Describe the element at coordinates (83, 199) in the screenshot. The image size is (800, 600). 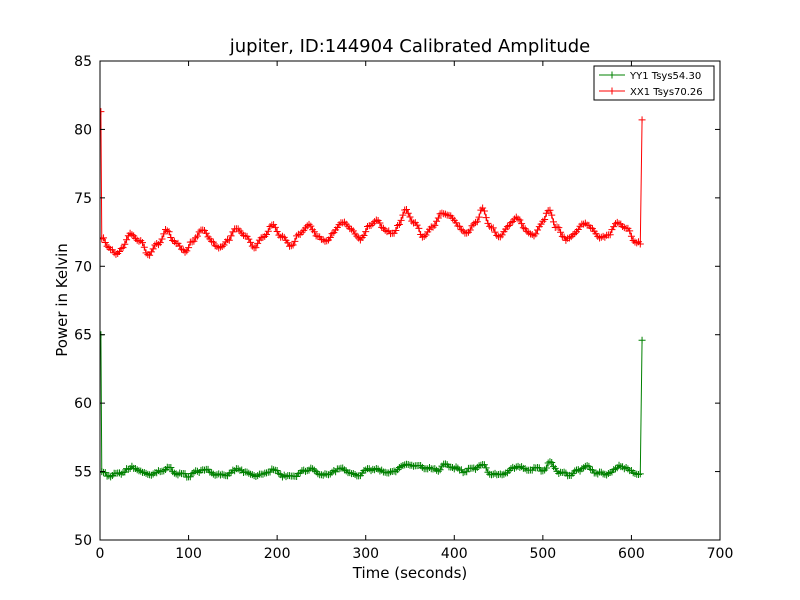
I see `y-tick-label: 75` at that location.